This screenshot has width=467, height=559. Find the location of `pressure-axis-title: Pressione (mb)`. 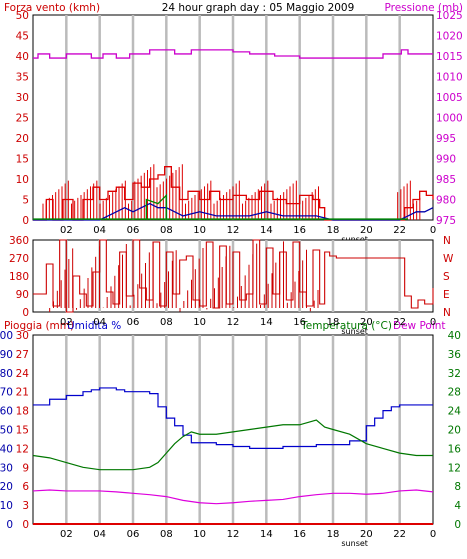

pressure-axis-title: Pressione (mb) is located at coordinates (423, 8).